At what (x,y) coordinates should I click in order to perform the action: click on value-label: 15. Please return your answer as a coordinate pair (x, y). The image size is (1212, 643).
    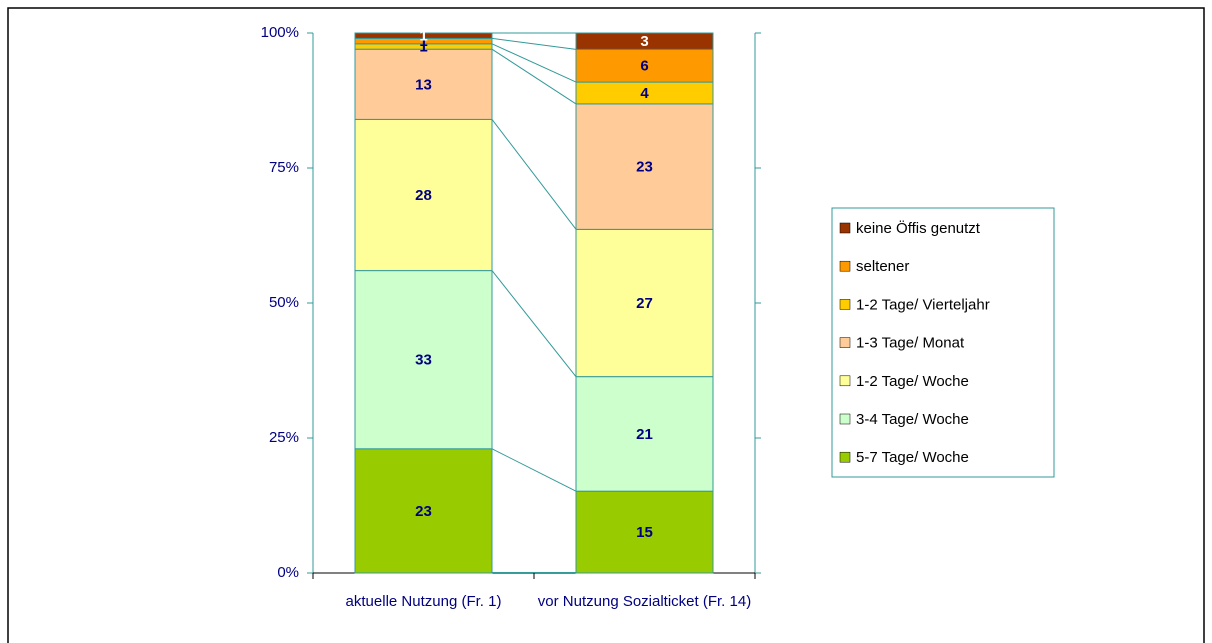
    Looking at the image, I should click on (644, 532).